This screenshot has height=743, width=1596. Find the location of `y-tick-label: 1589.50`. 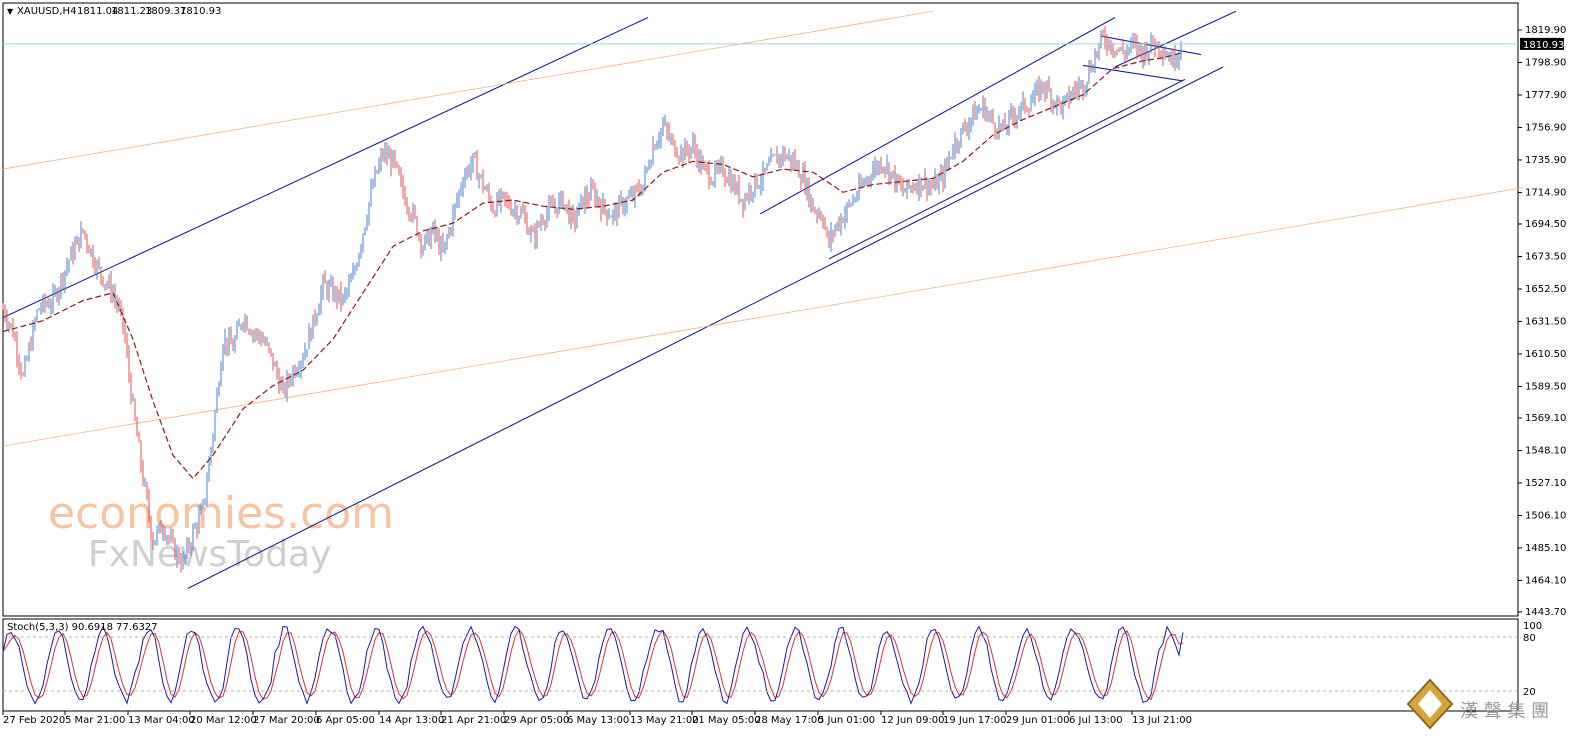

y-tick-label: 1589.50 is located at coordinates (1545, 386).